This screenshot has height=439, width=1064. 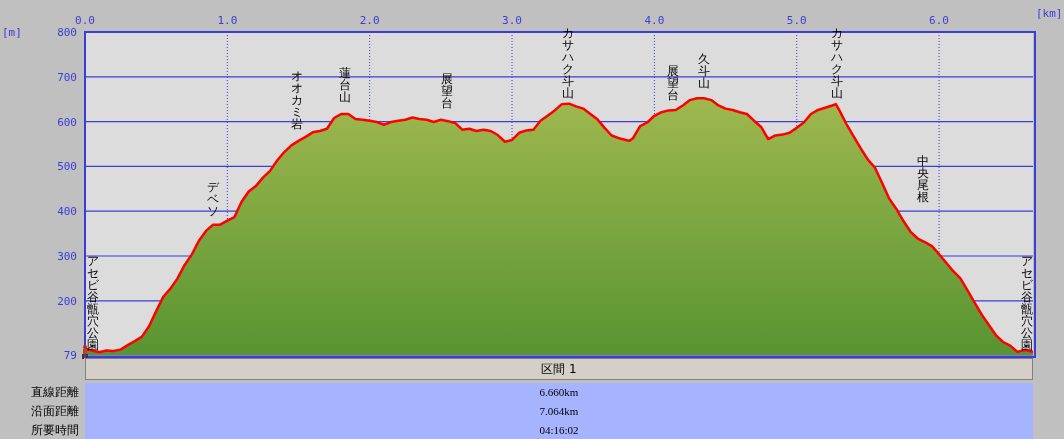 I want to click on x-tick-label: 5.0, so click(x=796, y=20).